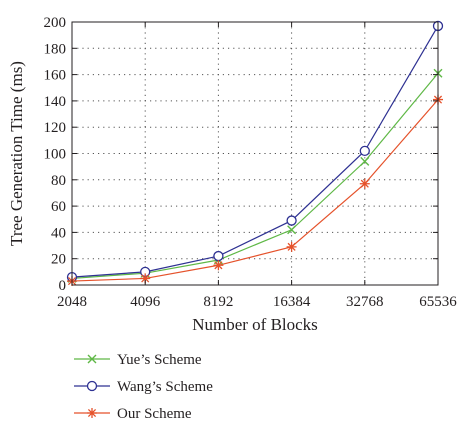  I want to click on y-tick-label: 40, so click(58, 233).